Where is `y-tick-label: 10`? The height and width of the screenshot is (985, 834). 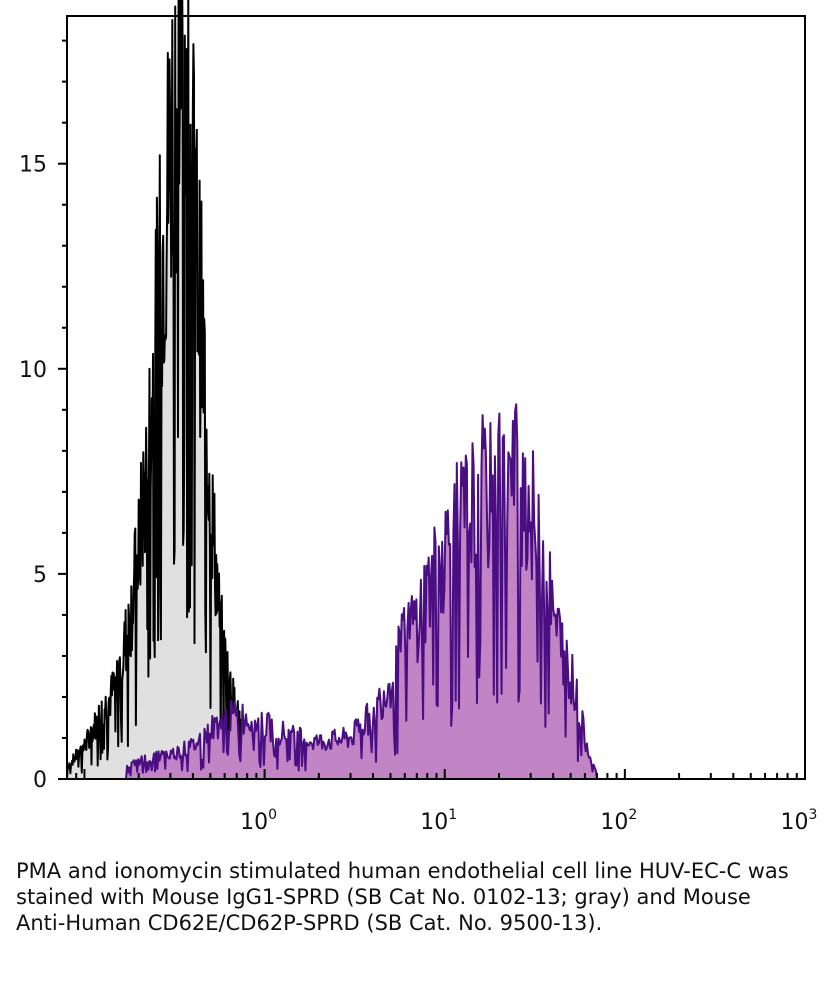
y-tick-label: 10 is located at coordinates (33, 370).